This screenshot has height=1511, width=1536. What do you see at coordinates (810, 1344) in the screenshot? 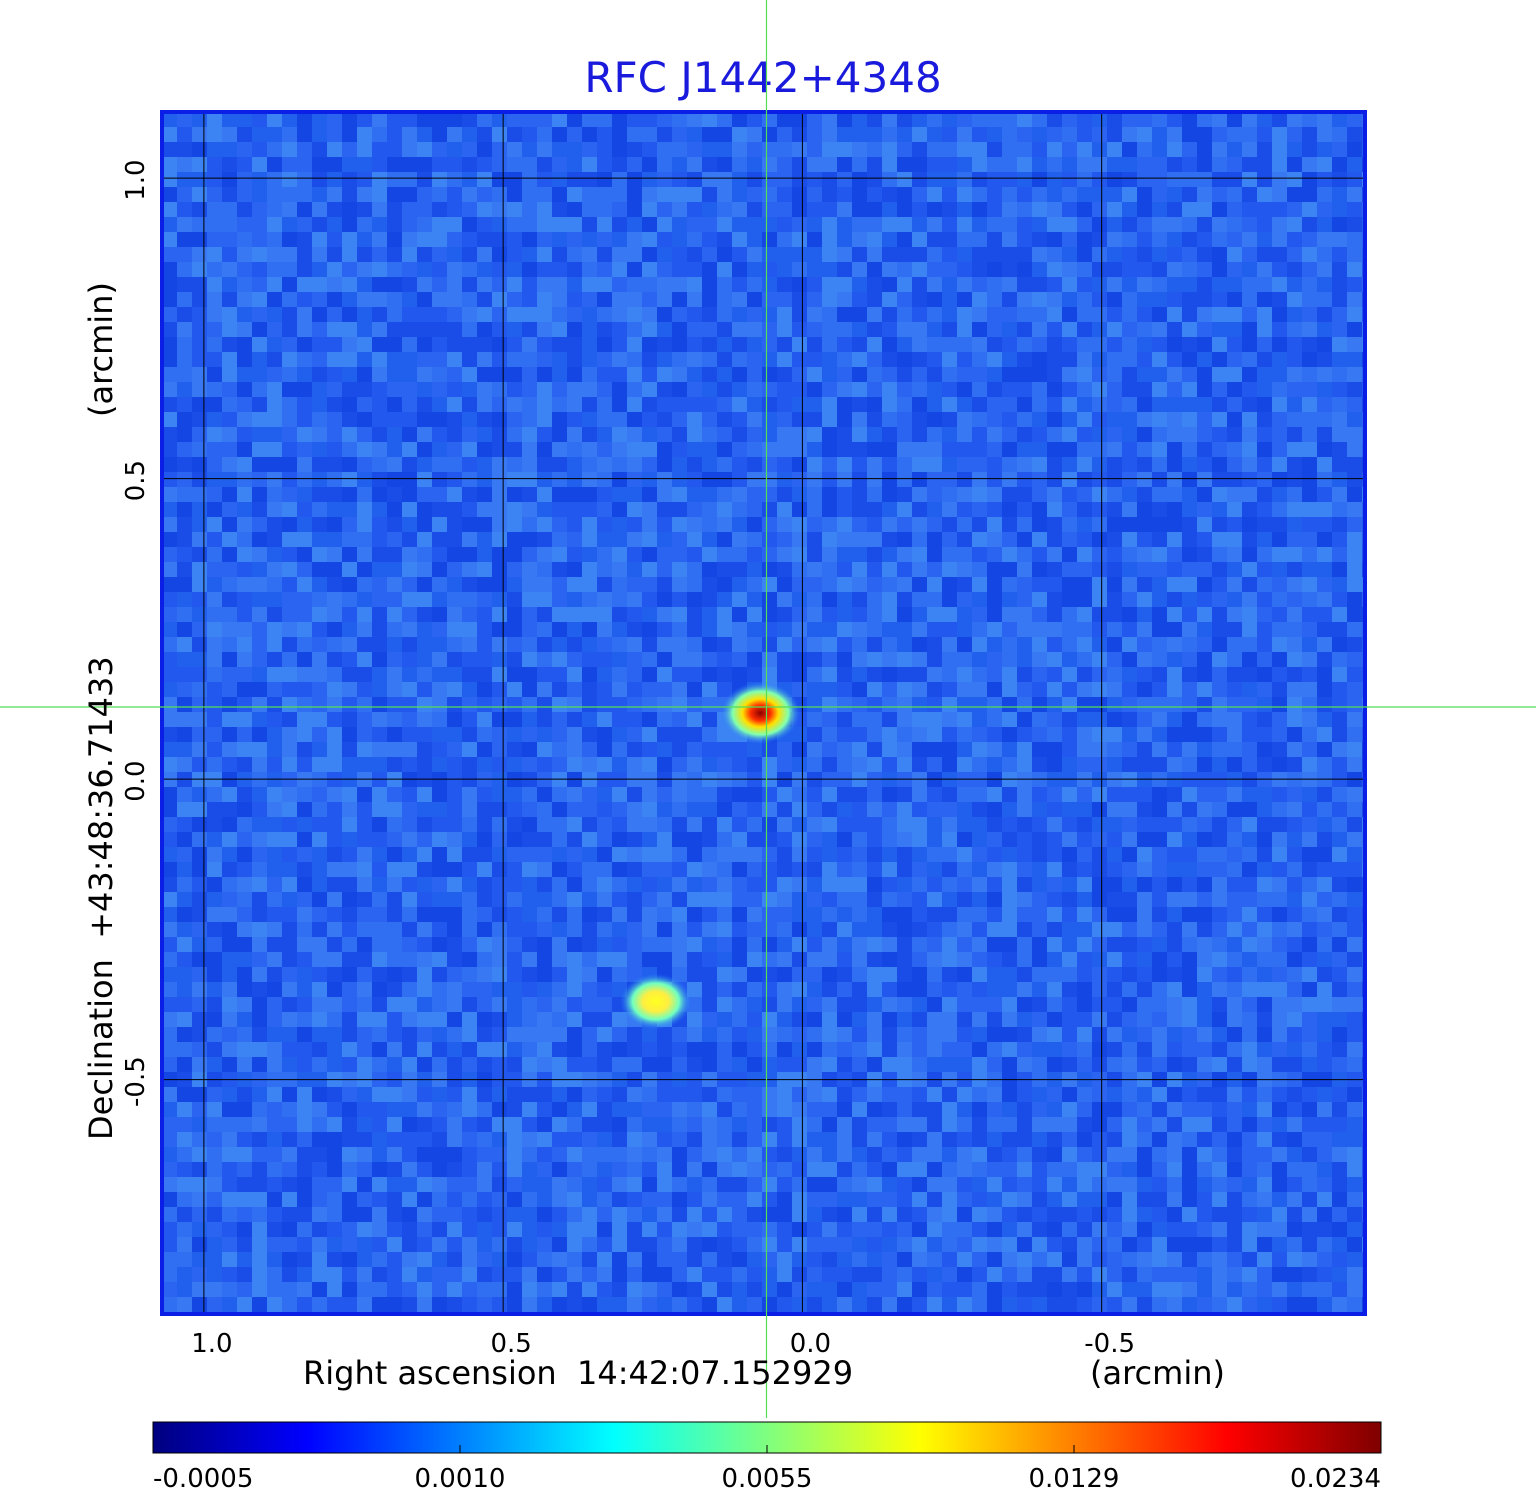
I see `x-tick-label-2: 0.0` at bounding box center [810, 1344].